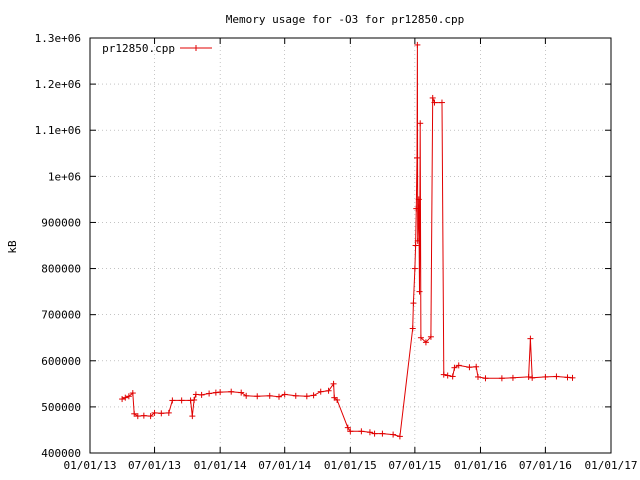  I want to click on y-tick-label: 1.2e+06, so click(58, 84).